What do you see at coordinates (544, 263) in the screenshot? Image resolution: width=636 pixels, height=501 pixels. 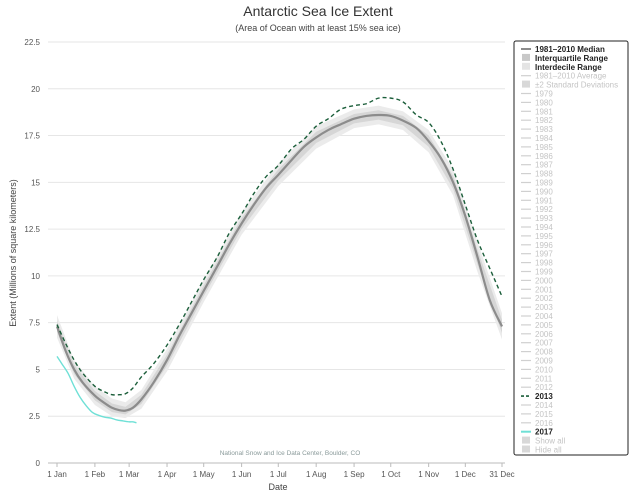 I see `legend-label: 1998` at bounding box center [544, 263].